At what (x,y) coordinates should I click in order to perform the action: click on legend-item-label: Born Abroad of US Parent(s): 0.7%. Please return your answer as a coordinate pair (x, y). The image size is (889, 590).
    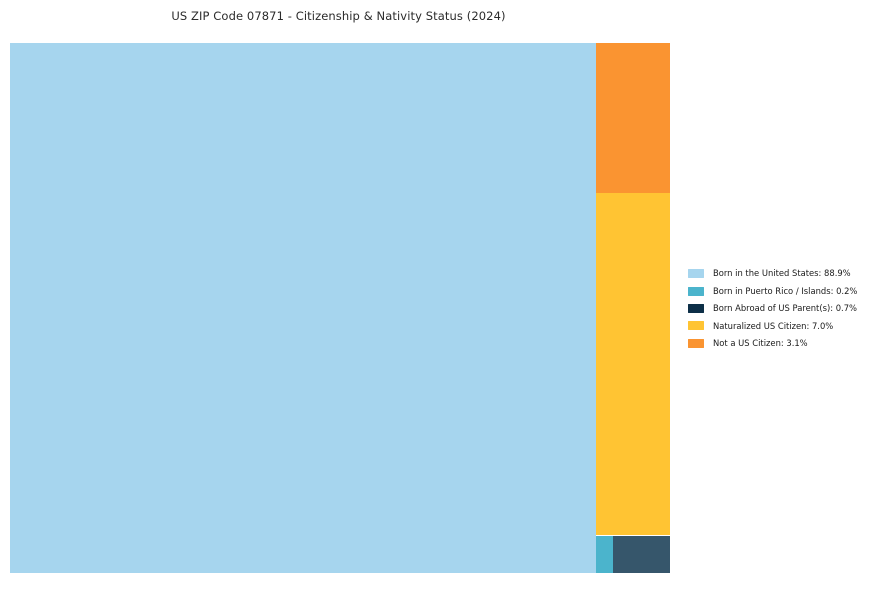
    Looking at the image, I should click on (785, 308).